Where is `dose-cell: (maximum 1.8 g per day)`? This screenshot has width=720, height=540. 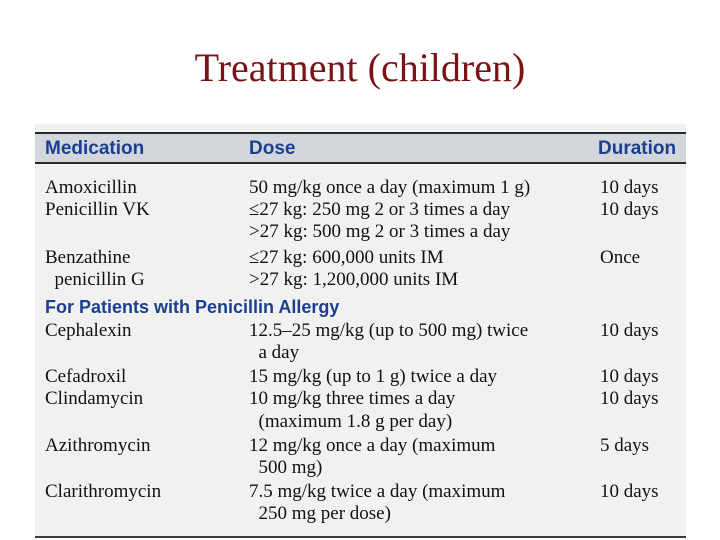 dose-cell: (maximum 1.8 g per day) is located at coordinates (351, 421).